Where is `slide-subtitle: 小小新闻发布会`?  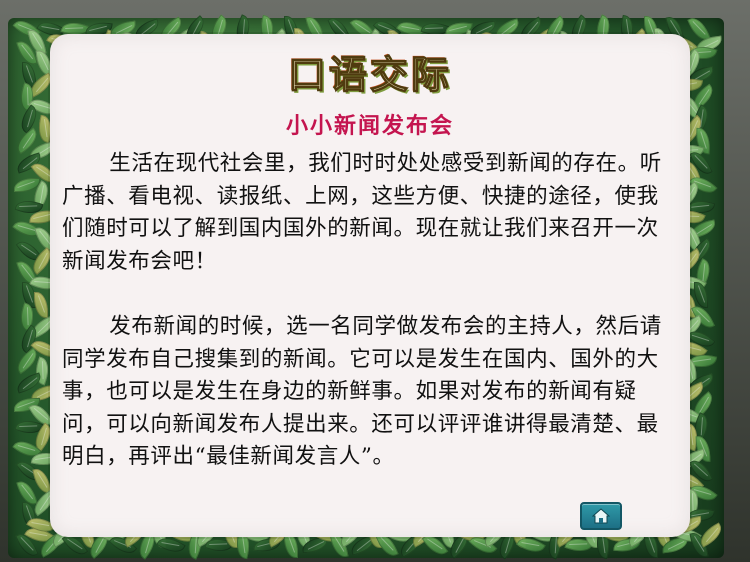
slide-subtitle: 小小新闻发布会 is located at coordinates (369, 126).